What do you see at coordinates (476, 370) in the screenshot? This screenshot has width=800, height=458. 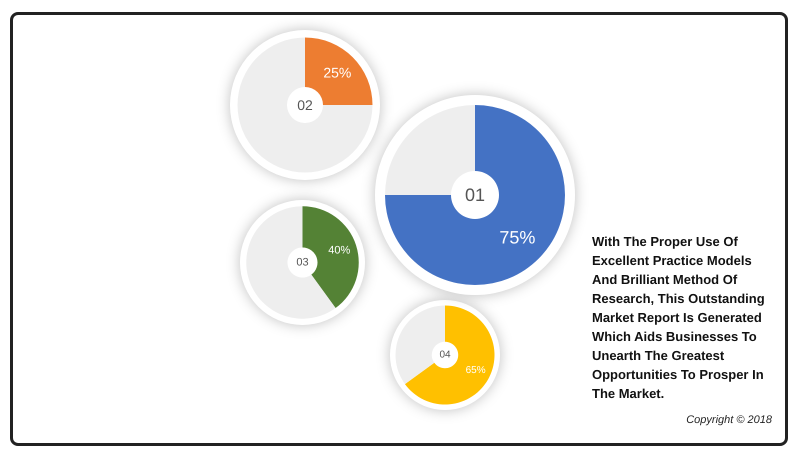 I see `data-label: 65%` at bounding box center [476, 370].